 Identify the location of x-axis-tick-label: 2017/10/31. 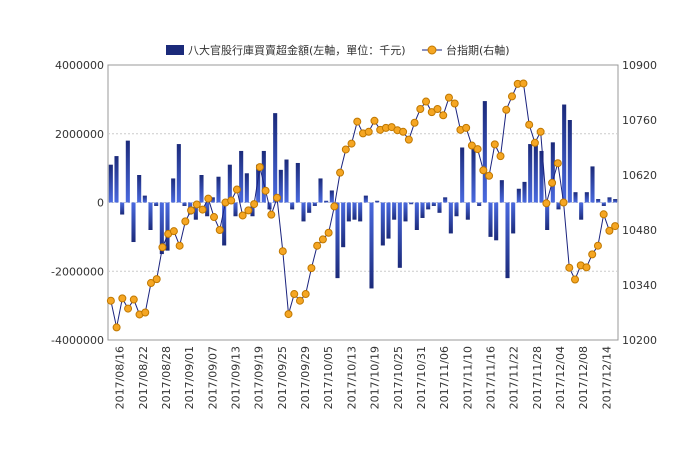
(421, 377).